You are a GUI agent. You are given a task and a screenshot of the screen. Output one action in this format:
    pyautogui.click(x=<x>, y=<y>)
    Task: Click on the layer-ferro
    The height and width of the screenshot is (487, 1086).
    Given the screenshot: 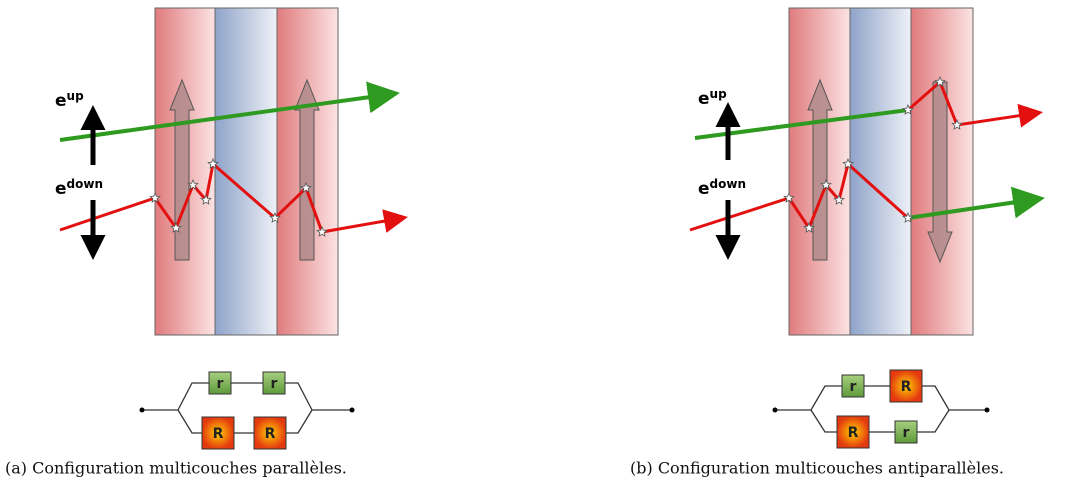 What is the action you would take?
    pyautogui.click(x=819, y=171)
    